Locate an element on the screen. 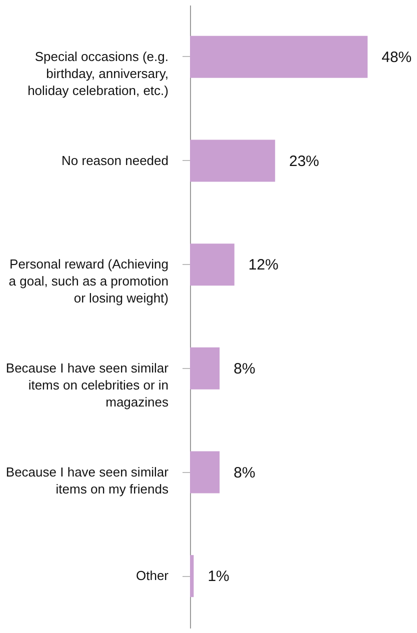 The width and height of the screenshot is (417, 633). y-tick-label: Special occasions (e.g. birthday, anniversary, holiday celebration, etc.) is located at coordinates (98, 73).